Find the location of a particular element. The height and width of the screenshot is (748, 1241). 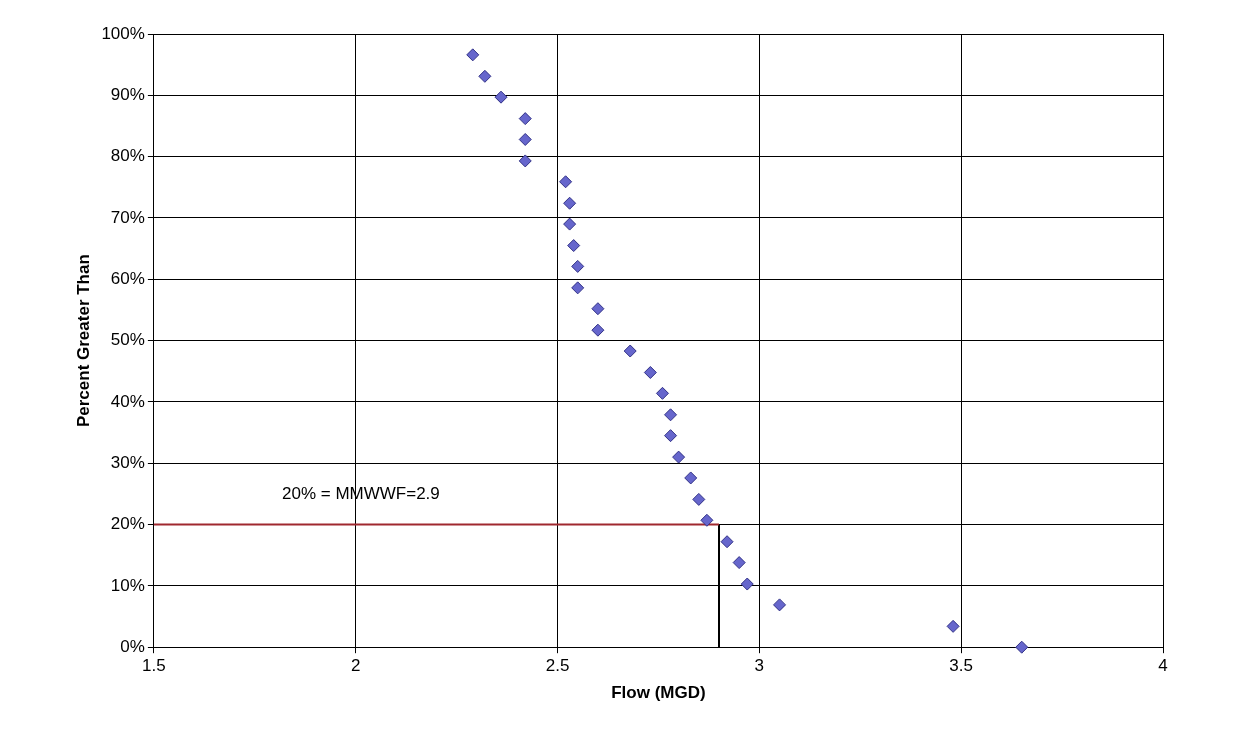

x-tick-label: 2.5 is located at coordinates (557, 666).